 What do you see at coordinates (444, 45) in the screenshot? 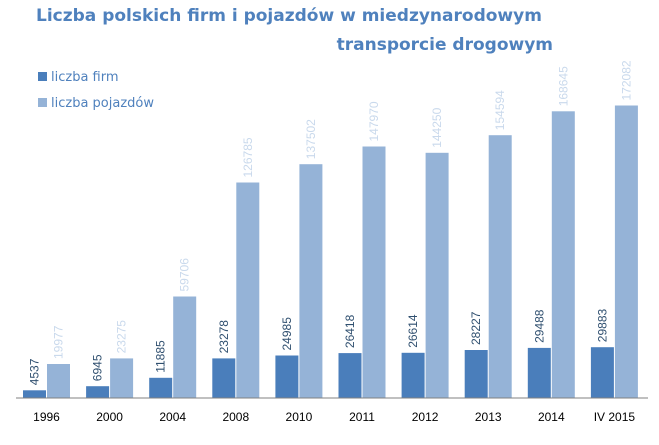
I see `chart-title-line-2: transporcie drogowym` at bounding box center [444, 45].